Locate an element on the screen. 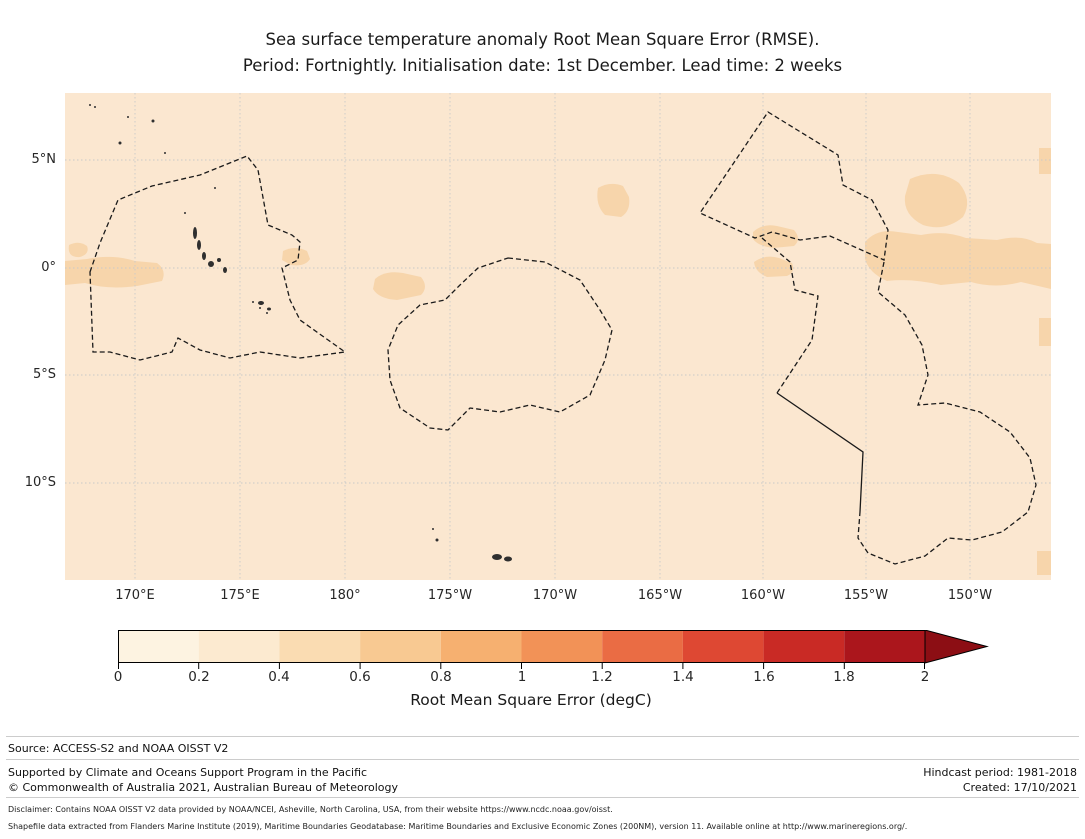 The height and width of the screenshot is (839, 1085). source-text: Source: ACCESS-S2 and NOAA OISST V2 is located at coordinates (118, 748).